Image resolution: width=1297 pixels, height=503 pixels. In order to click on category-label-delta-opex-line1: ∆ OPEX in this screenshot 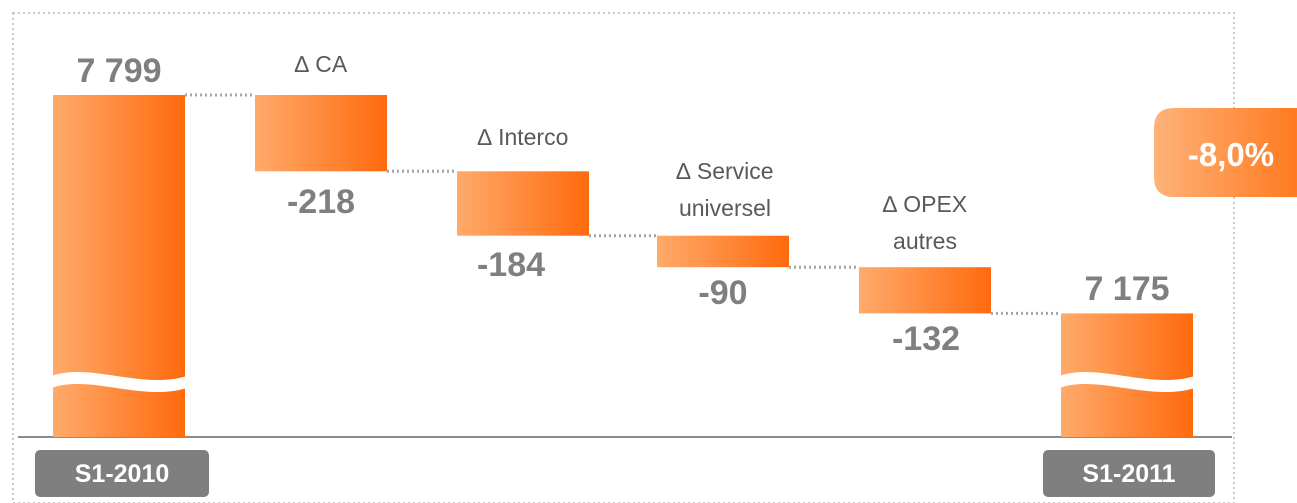, I will do `click(925, 204)`.